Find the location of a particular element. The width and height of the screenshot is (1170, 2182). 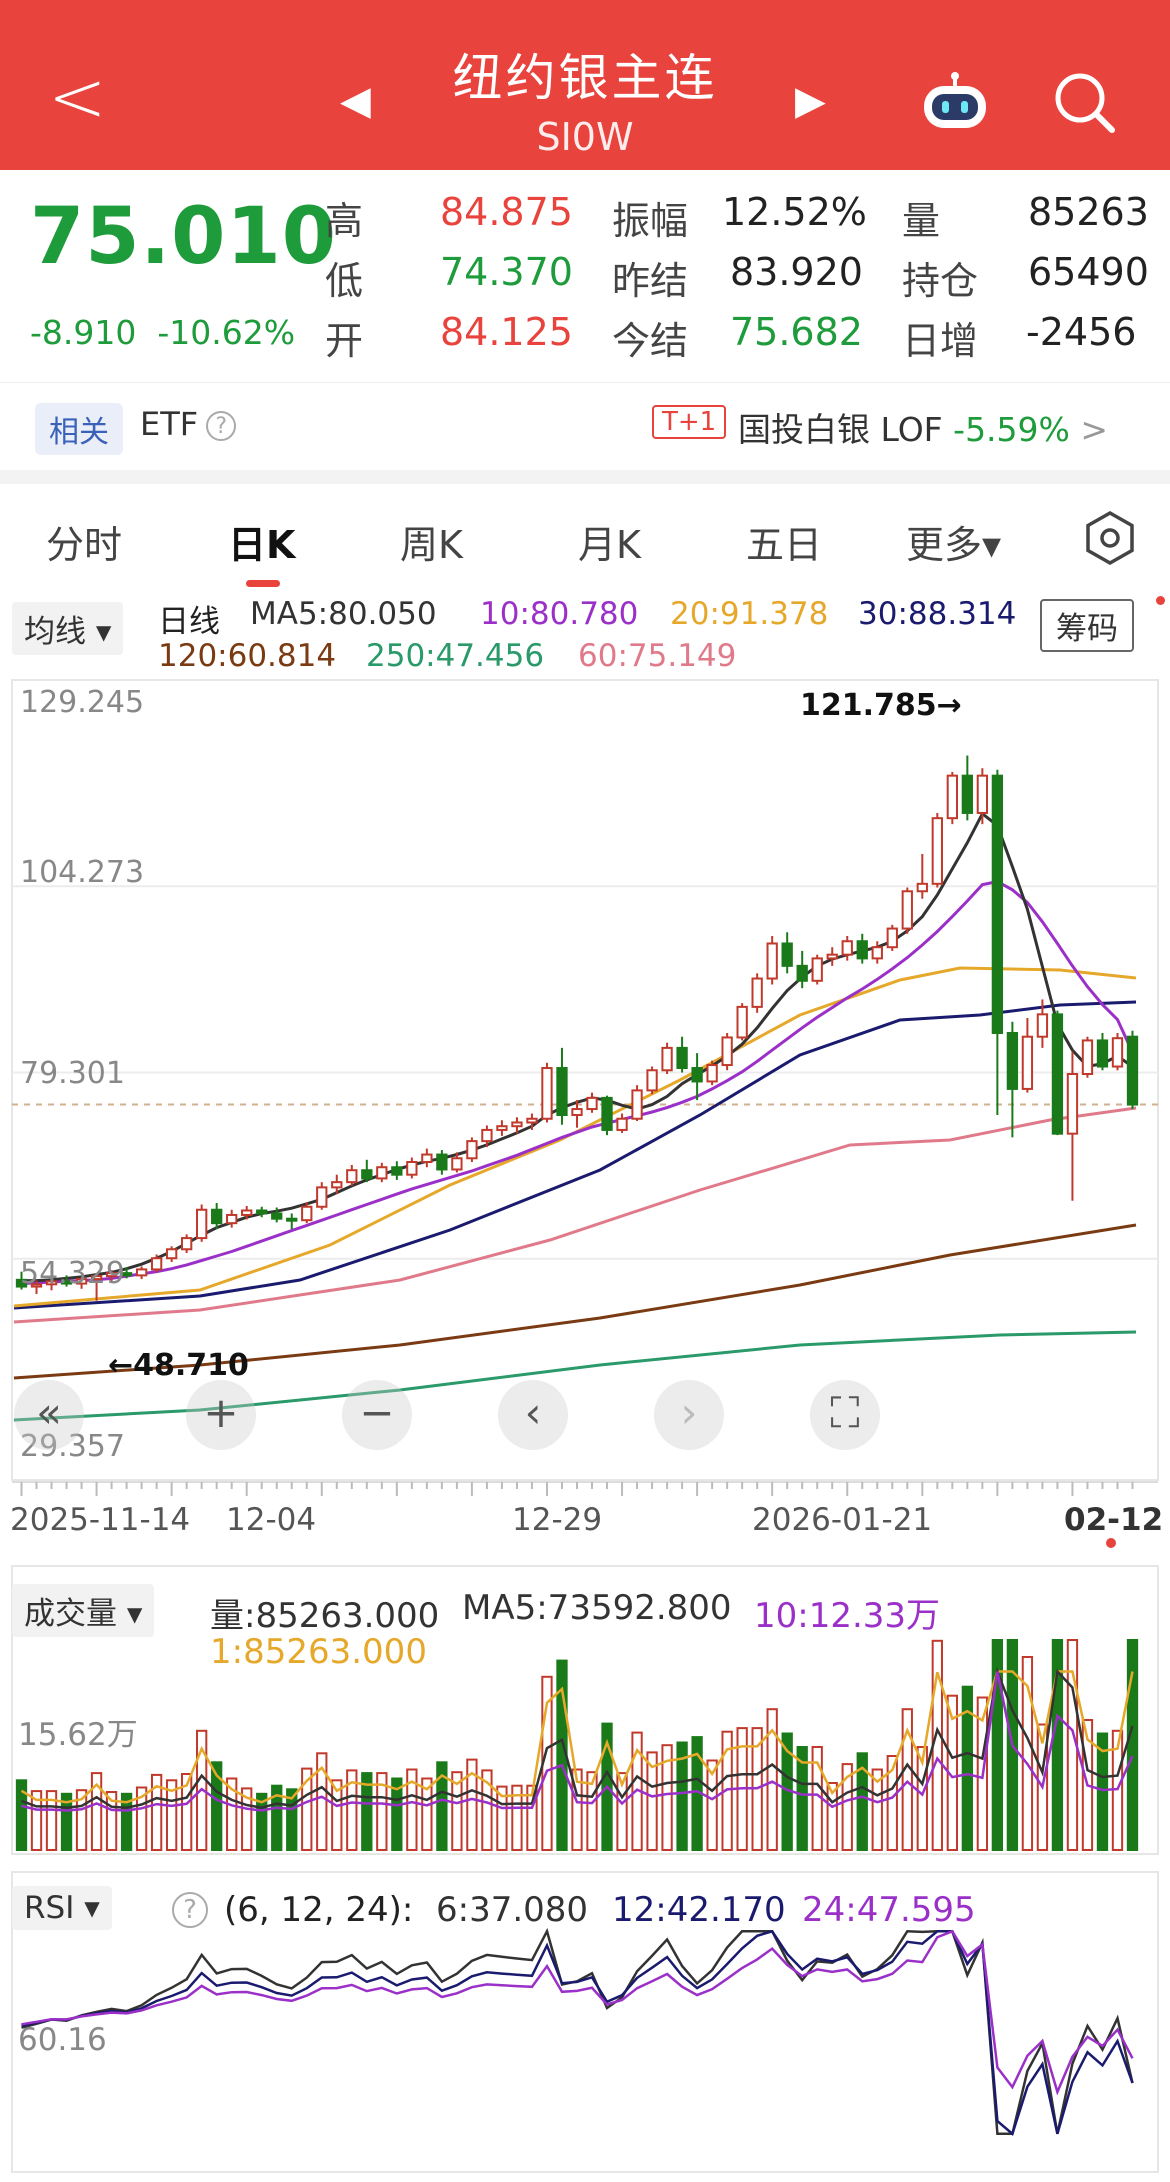

high-label: 高 is located at coordinates (344, 221).